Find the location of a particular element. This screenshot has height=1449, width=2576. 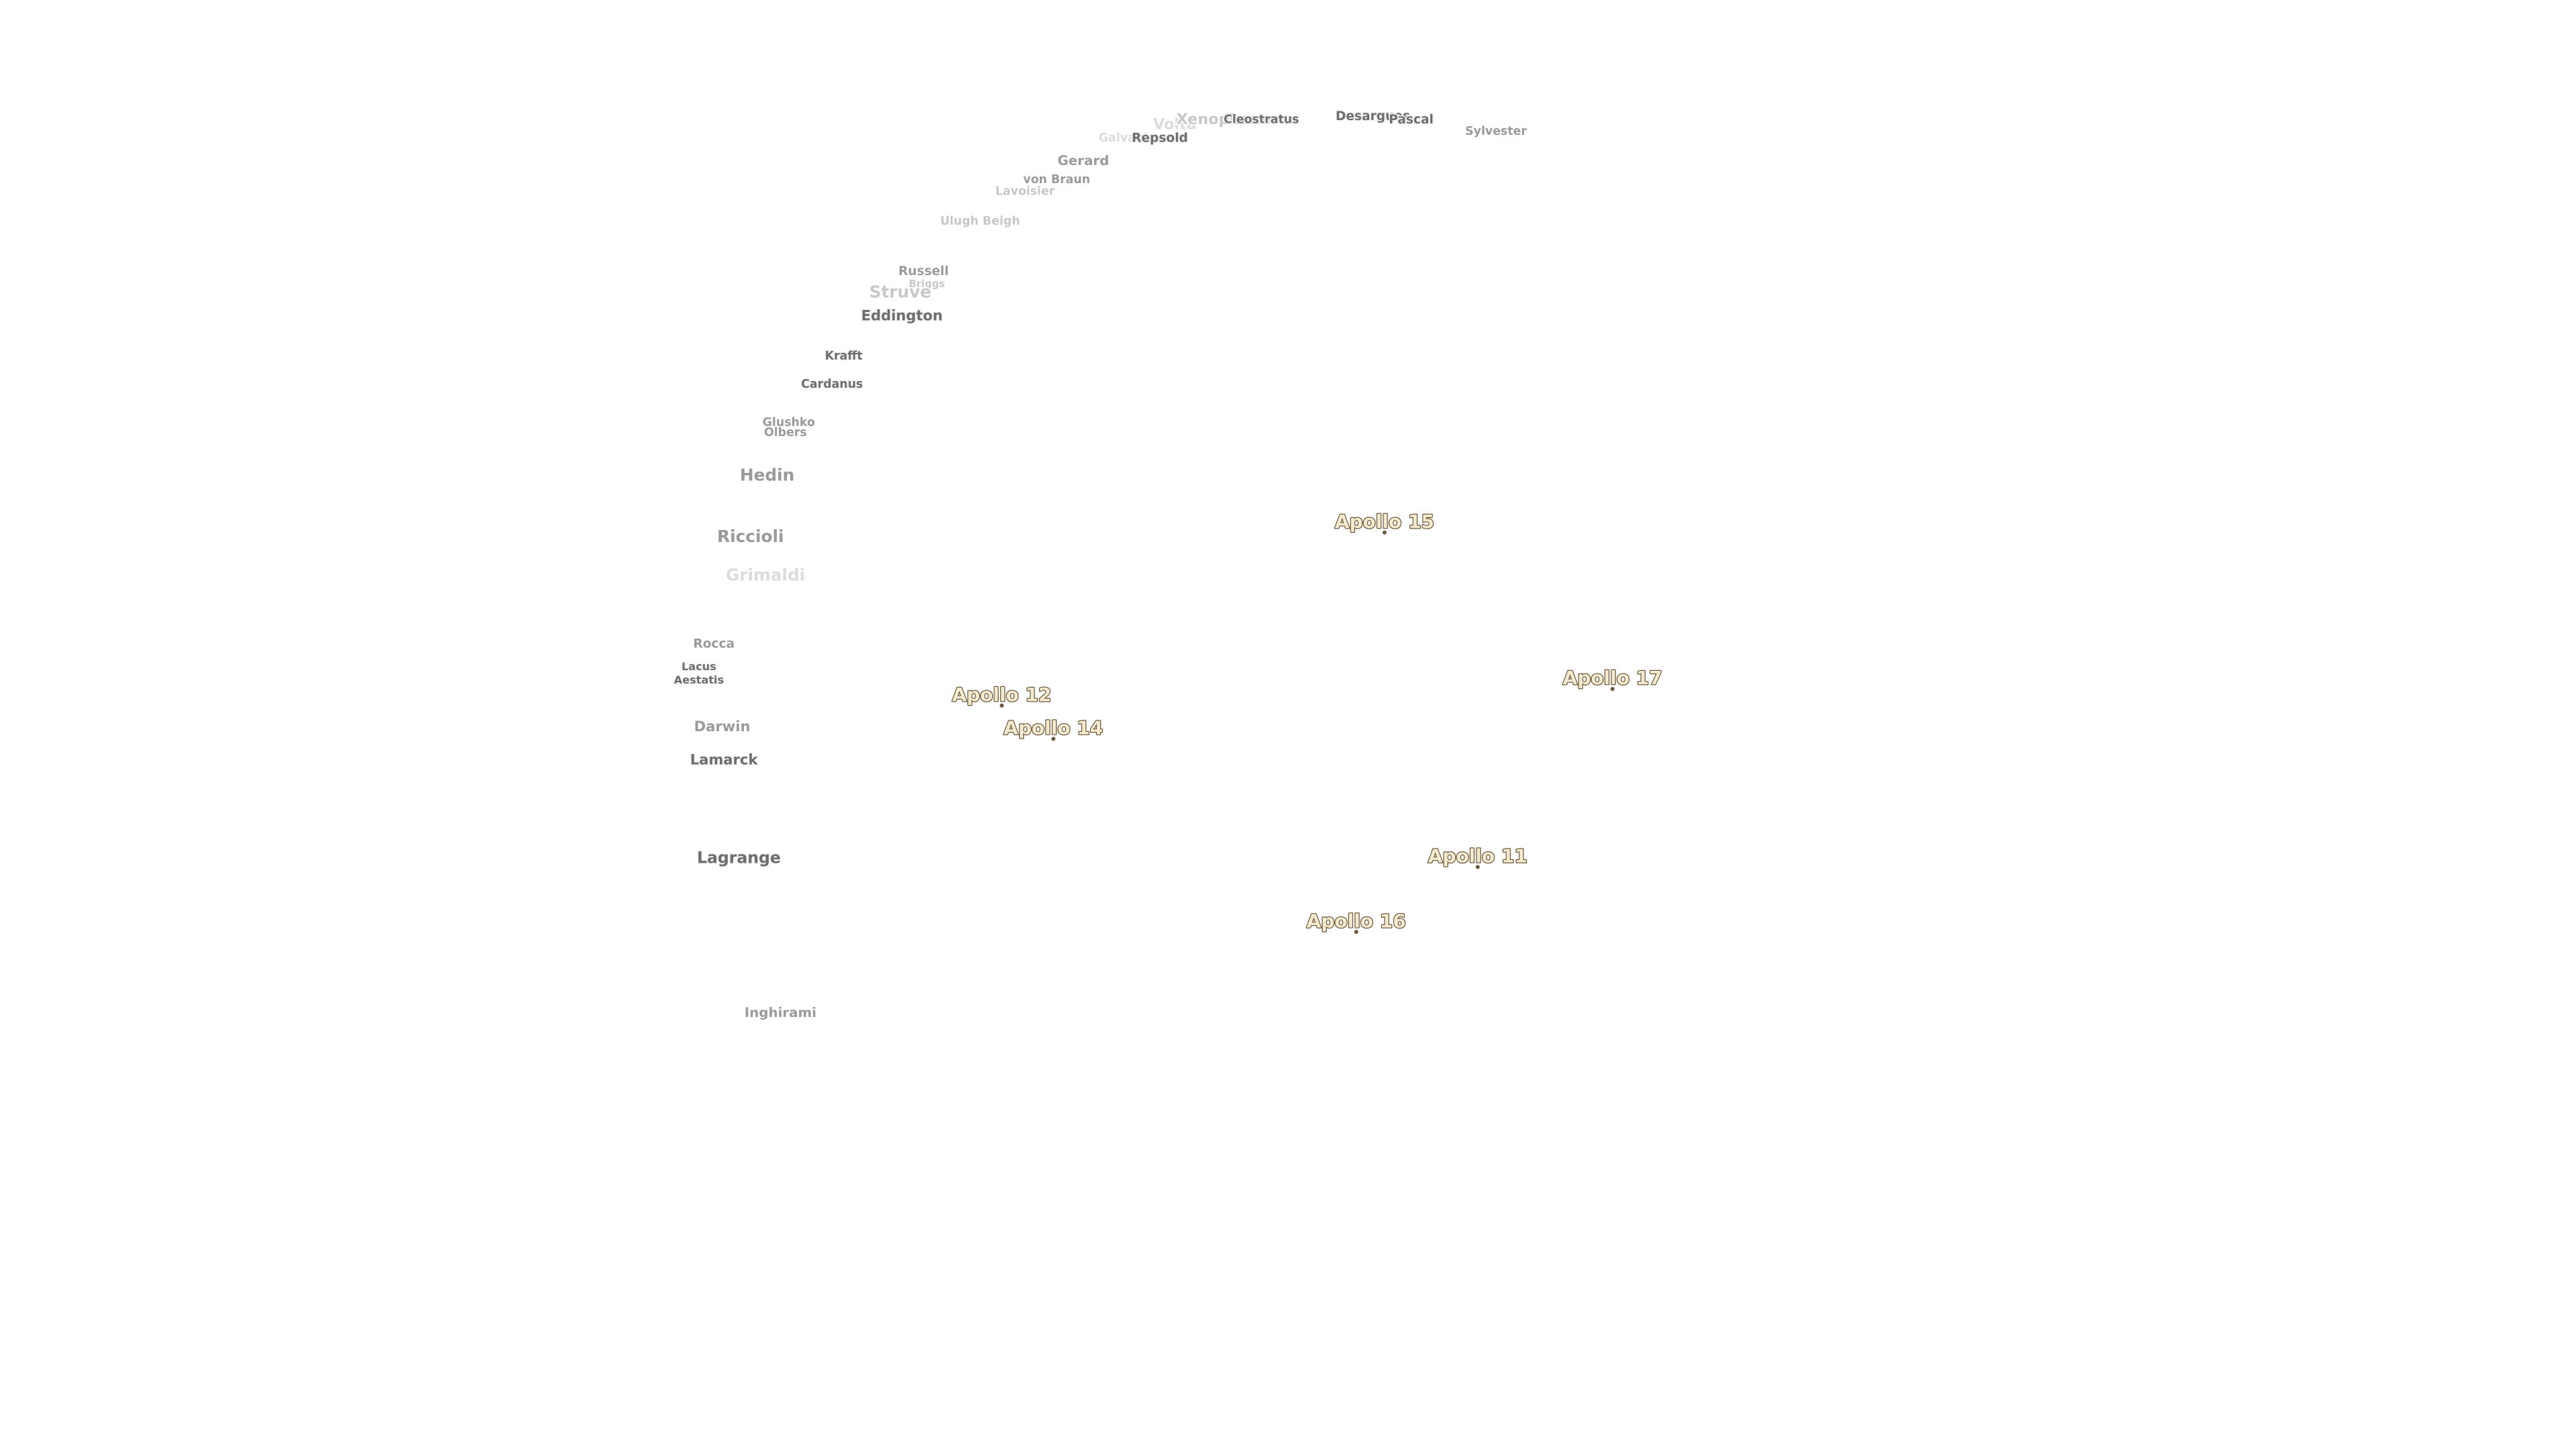

crater-label: Hedin is located at coordinates (767, 474).